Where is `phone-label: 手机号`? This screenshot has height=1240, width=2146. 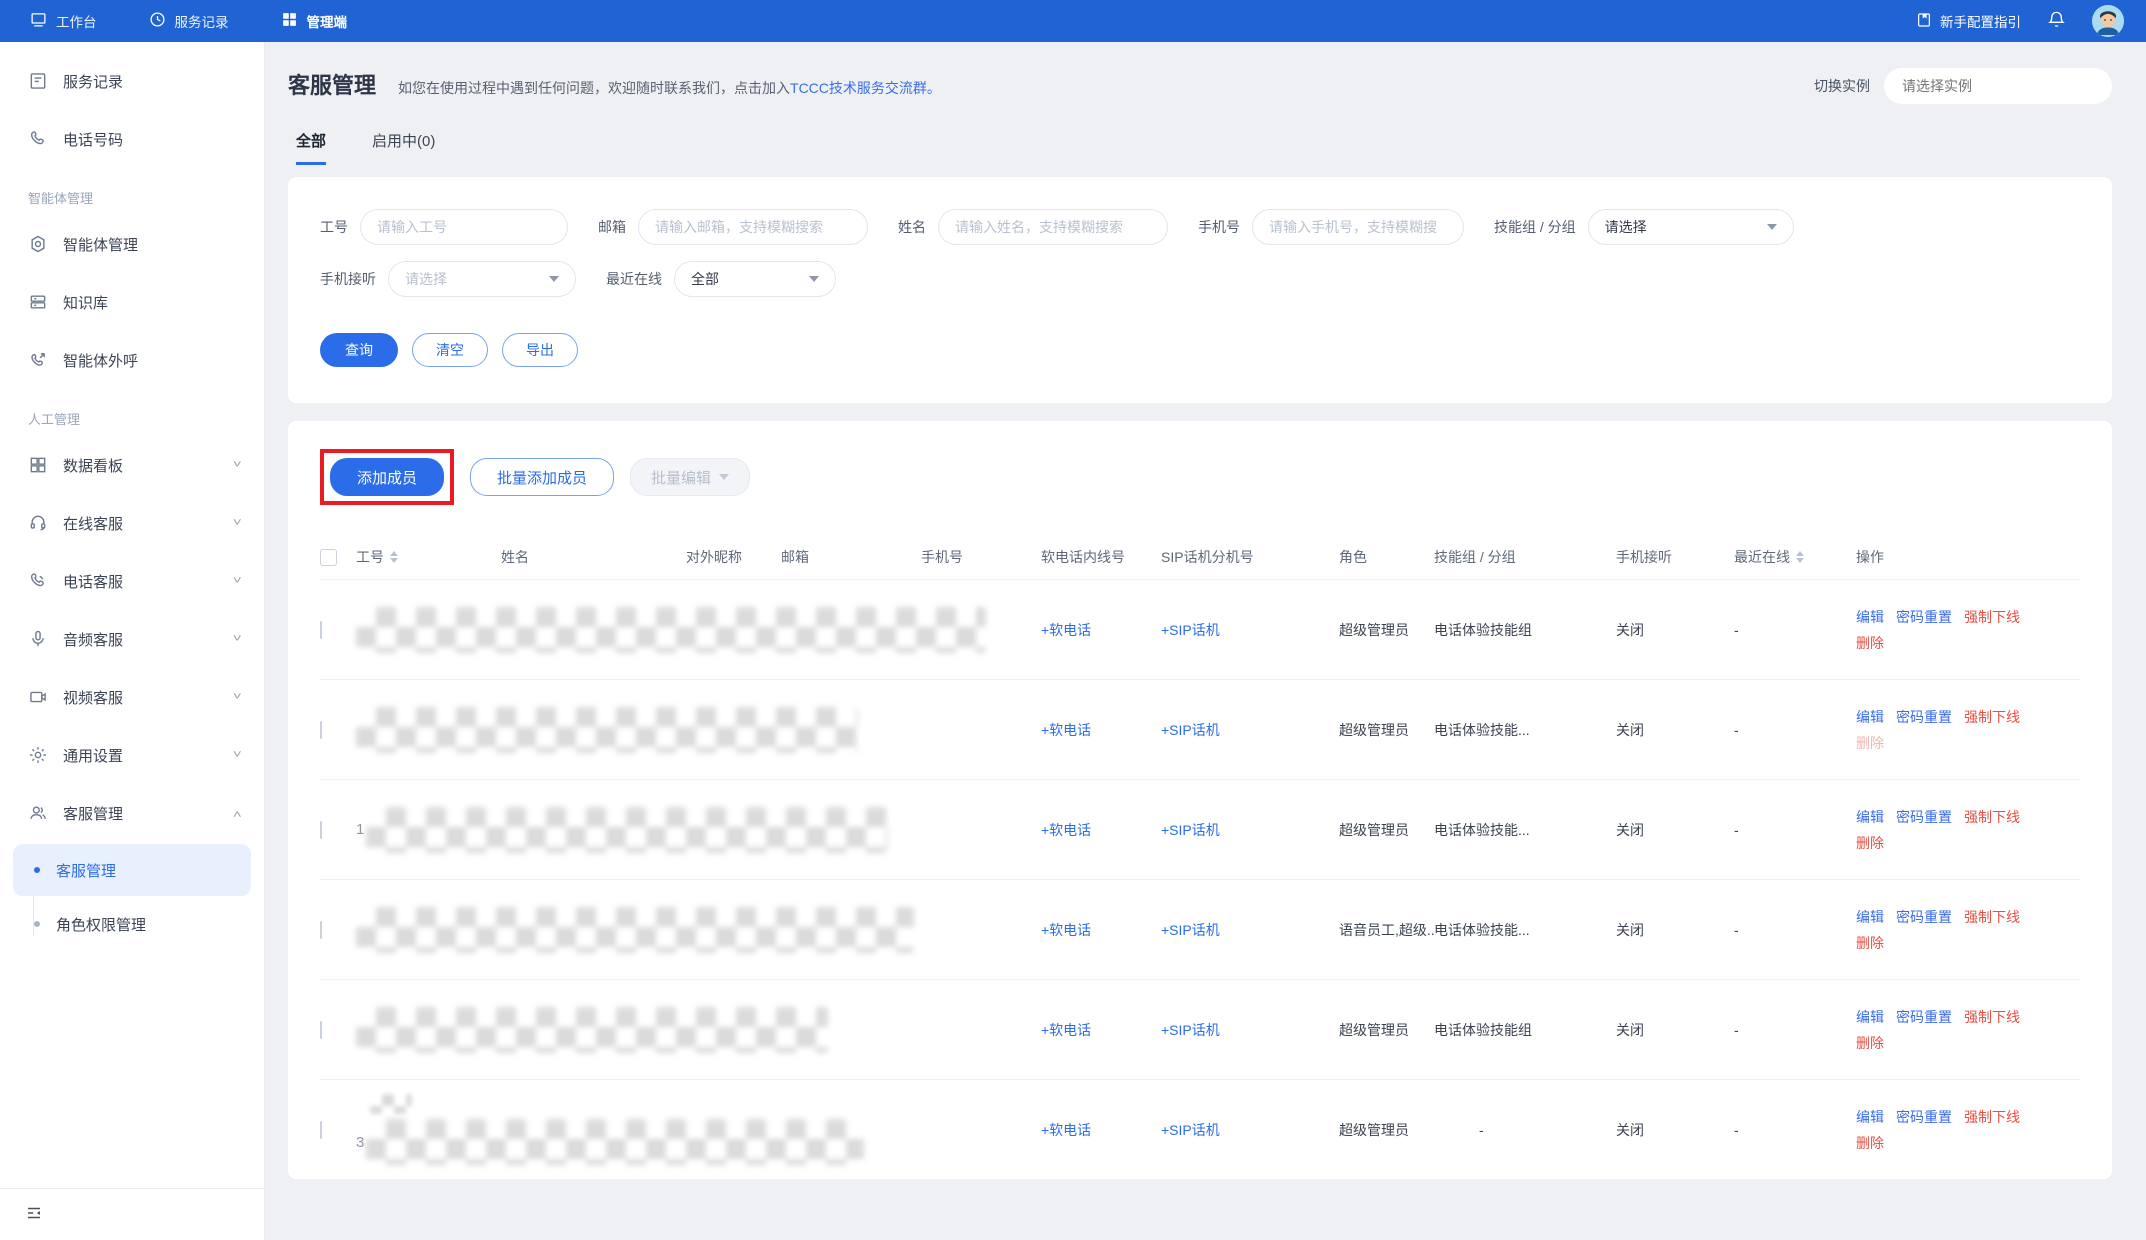
phone-label: 手机号 is located at coordinates (1219, 227).